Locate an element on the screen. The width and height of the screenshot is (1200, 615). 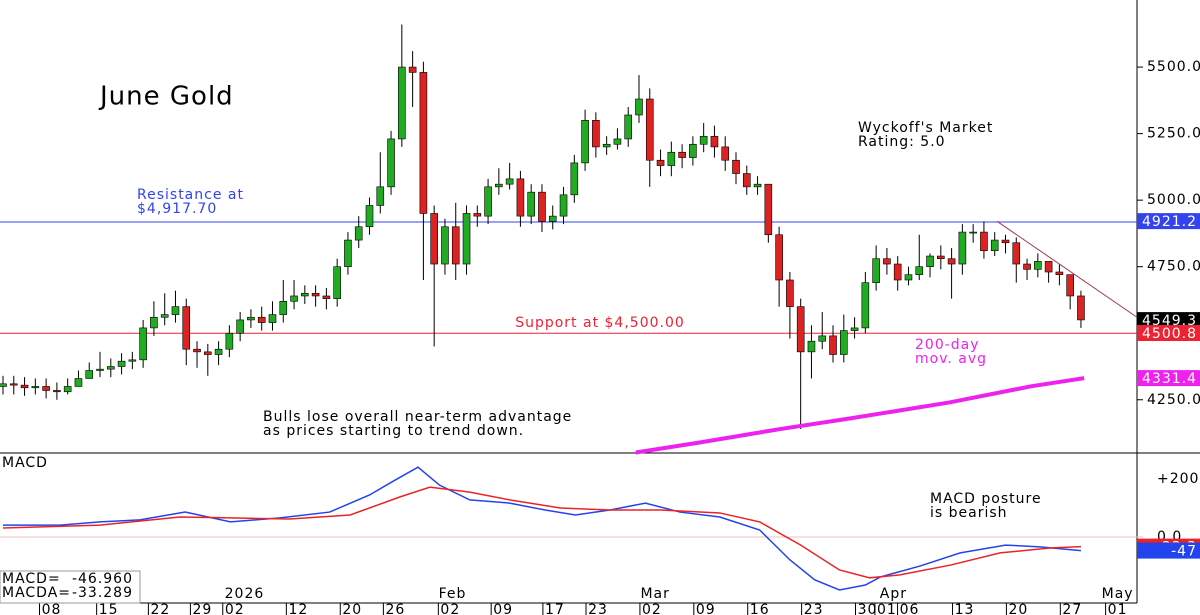
x-tick-label: 02 is located at coordinates (652, 608).